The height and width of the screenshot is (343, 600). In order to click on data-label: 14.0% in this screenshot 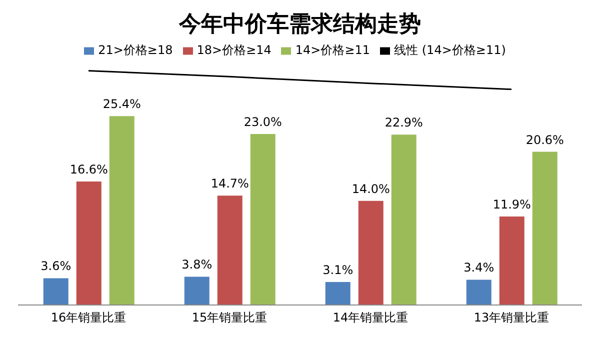, I will do `click(371, 189)`.